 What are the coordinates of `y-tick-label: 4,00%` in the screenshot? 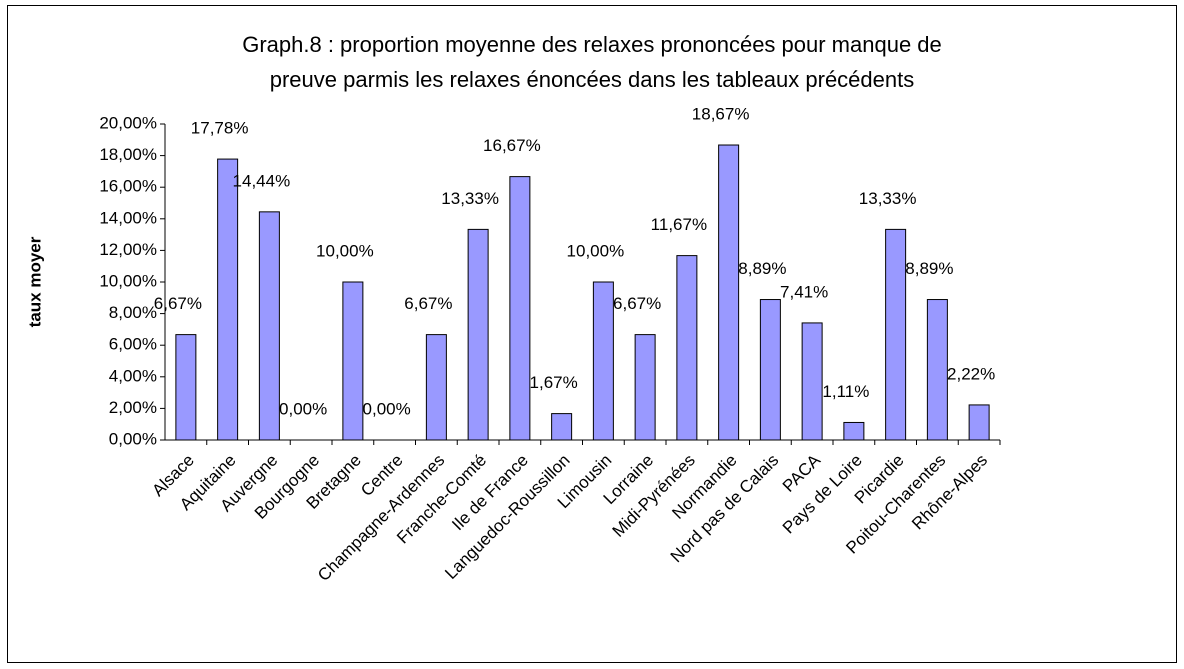 It's located at (133, 375).